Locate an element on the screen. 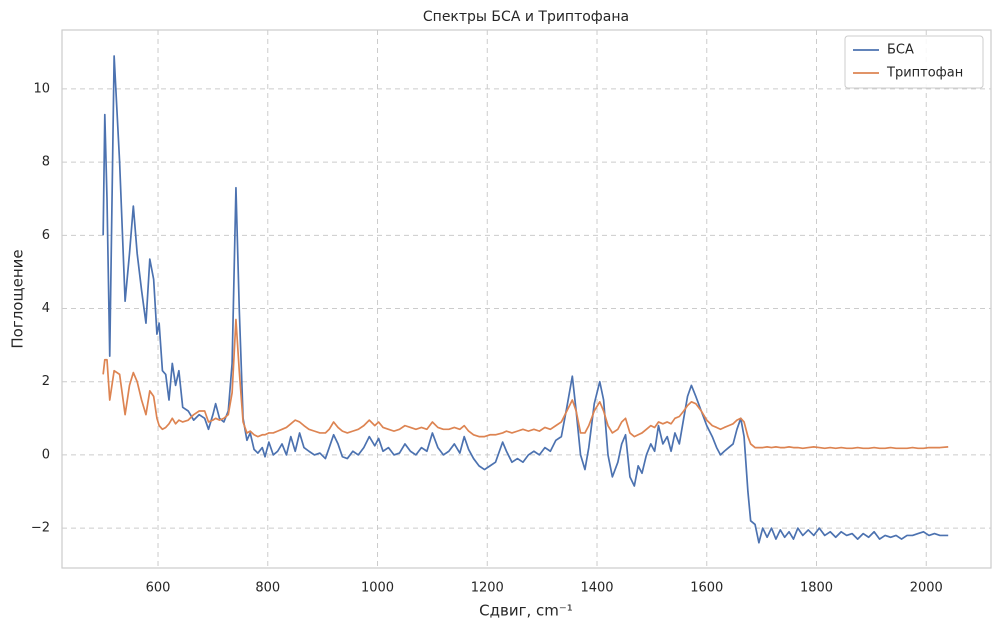 Image resolution: width=1001 pixels, height=634 pixels. y-tick-label: 4 is located at coordinates (46, 308).